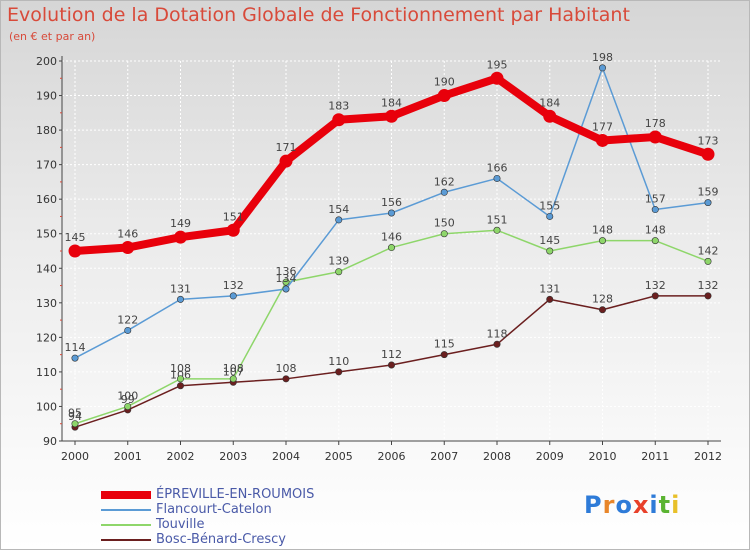  What do you see at coordinates (602, 299) in the screenshot?
I see `data-label: 128` at bounding box center [602, 299].